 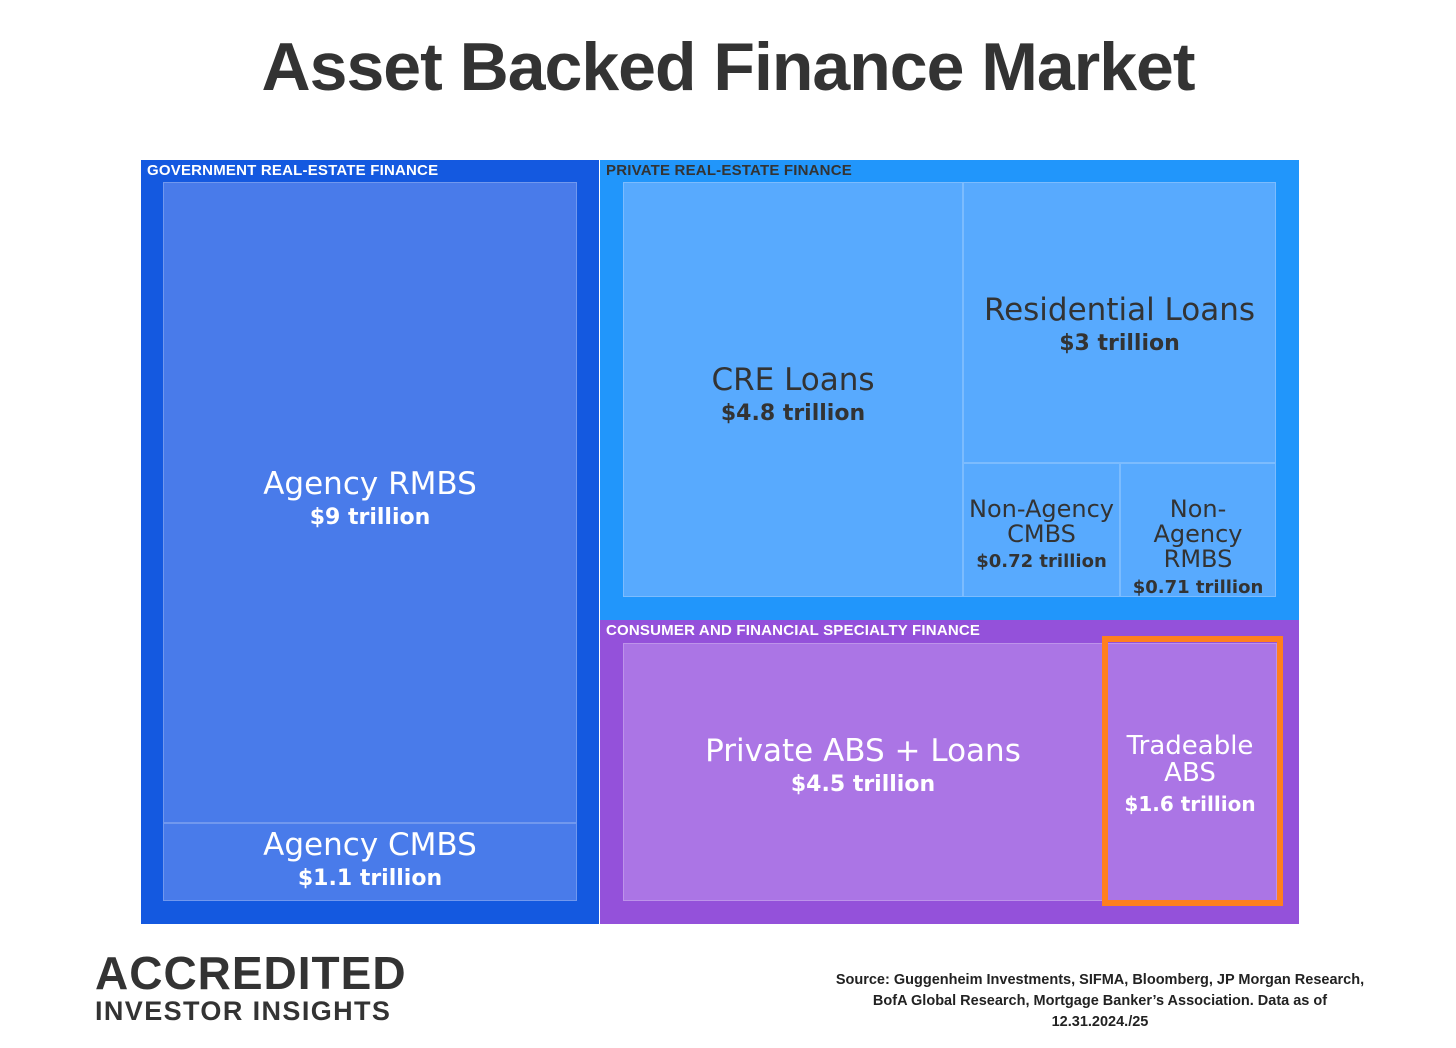 I want to click on treemap-tile-non-agency-rmbs: Non-Agency RMBS $0.71 trillion, so click(x=1198, y=530).